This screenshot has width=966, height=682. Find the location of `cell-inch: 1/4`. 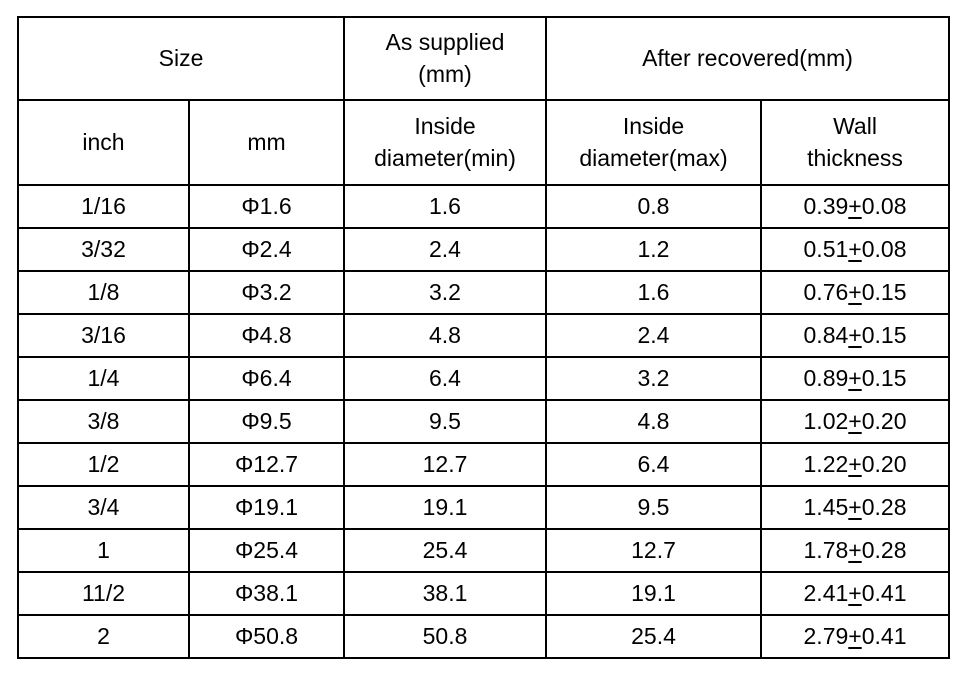

cell-inch: 1/4 is located at coordinates (103, 378).